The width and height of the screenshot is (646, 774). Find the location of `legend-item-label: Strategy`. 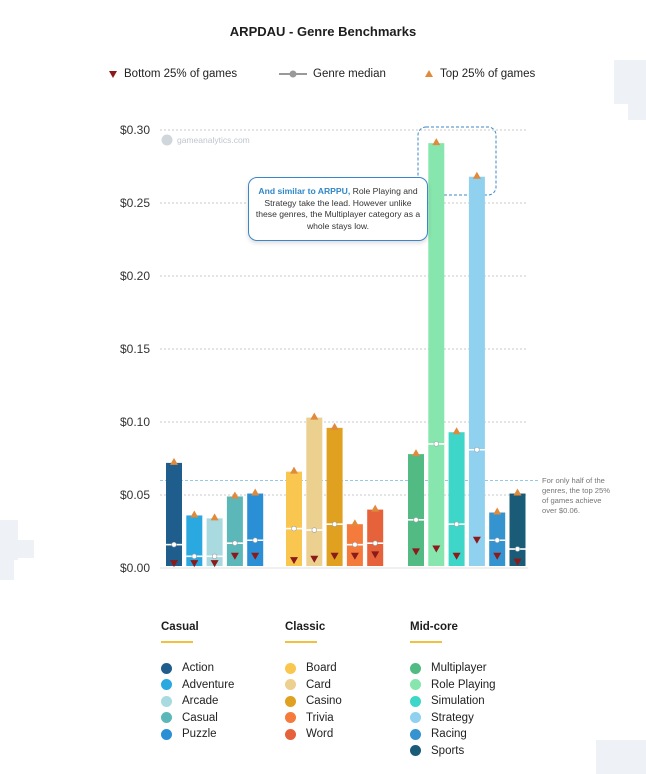

legend-item-label: Strategy is located at coordinates (452, 717).